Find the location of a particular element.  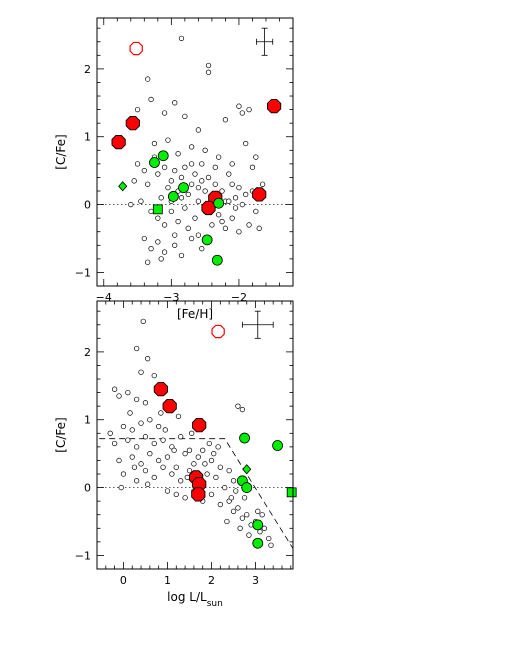

filled-diamond-point is located at coordinates (247, 469).